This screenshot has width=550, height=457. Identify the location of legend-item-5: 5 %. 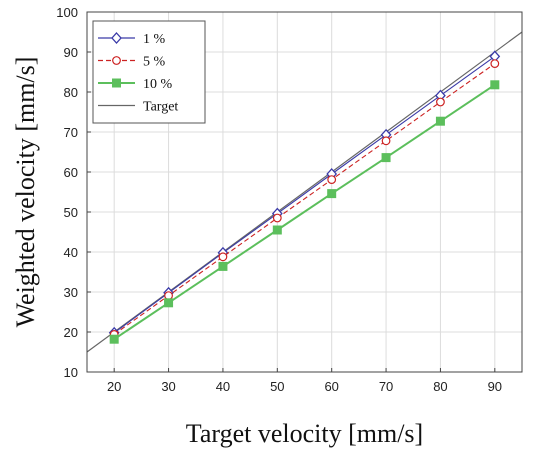
(132, 62).